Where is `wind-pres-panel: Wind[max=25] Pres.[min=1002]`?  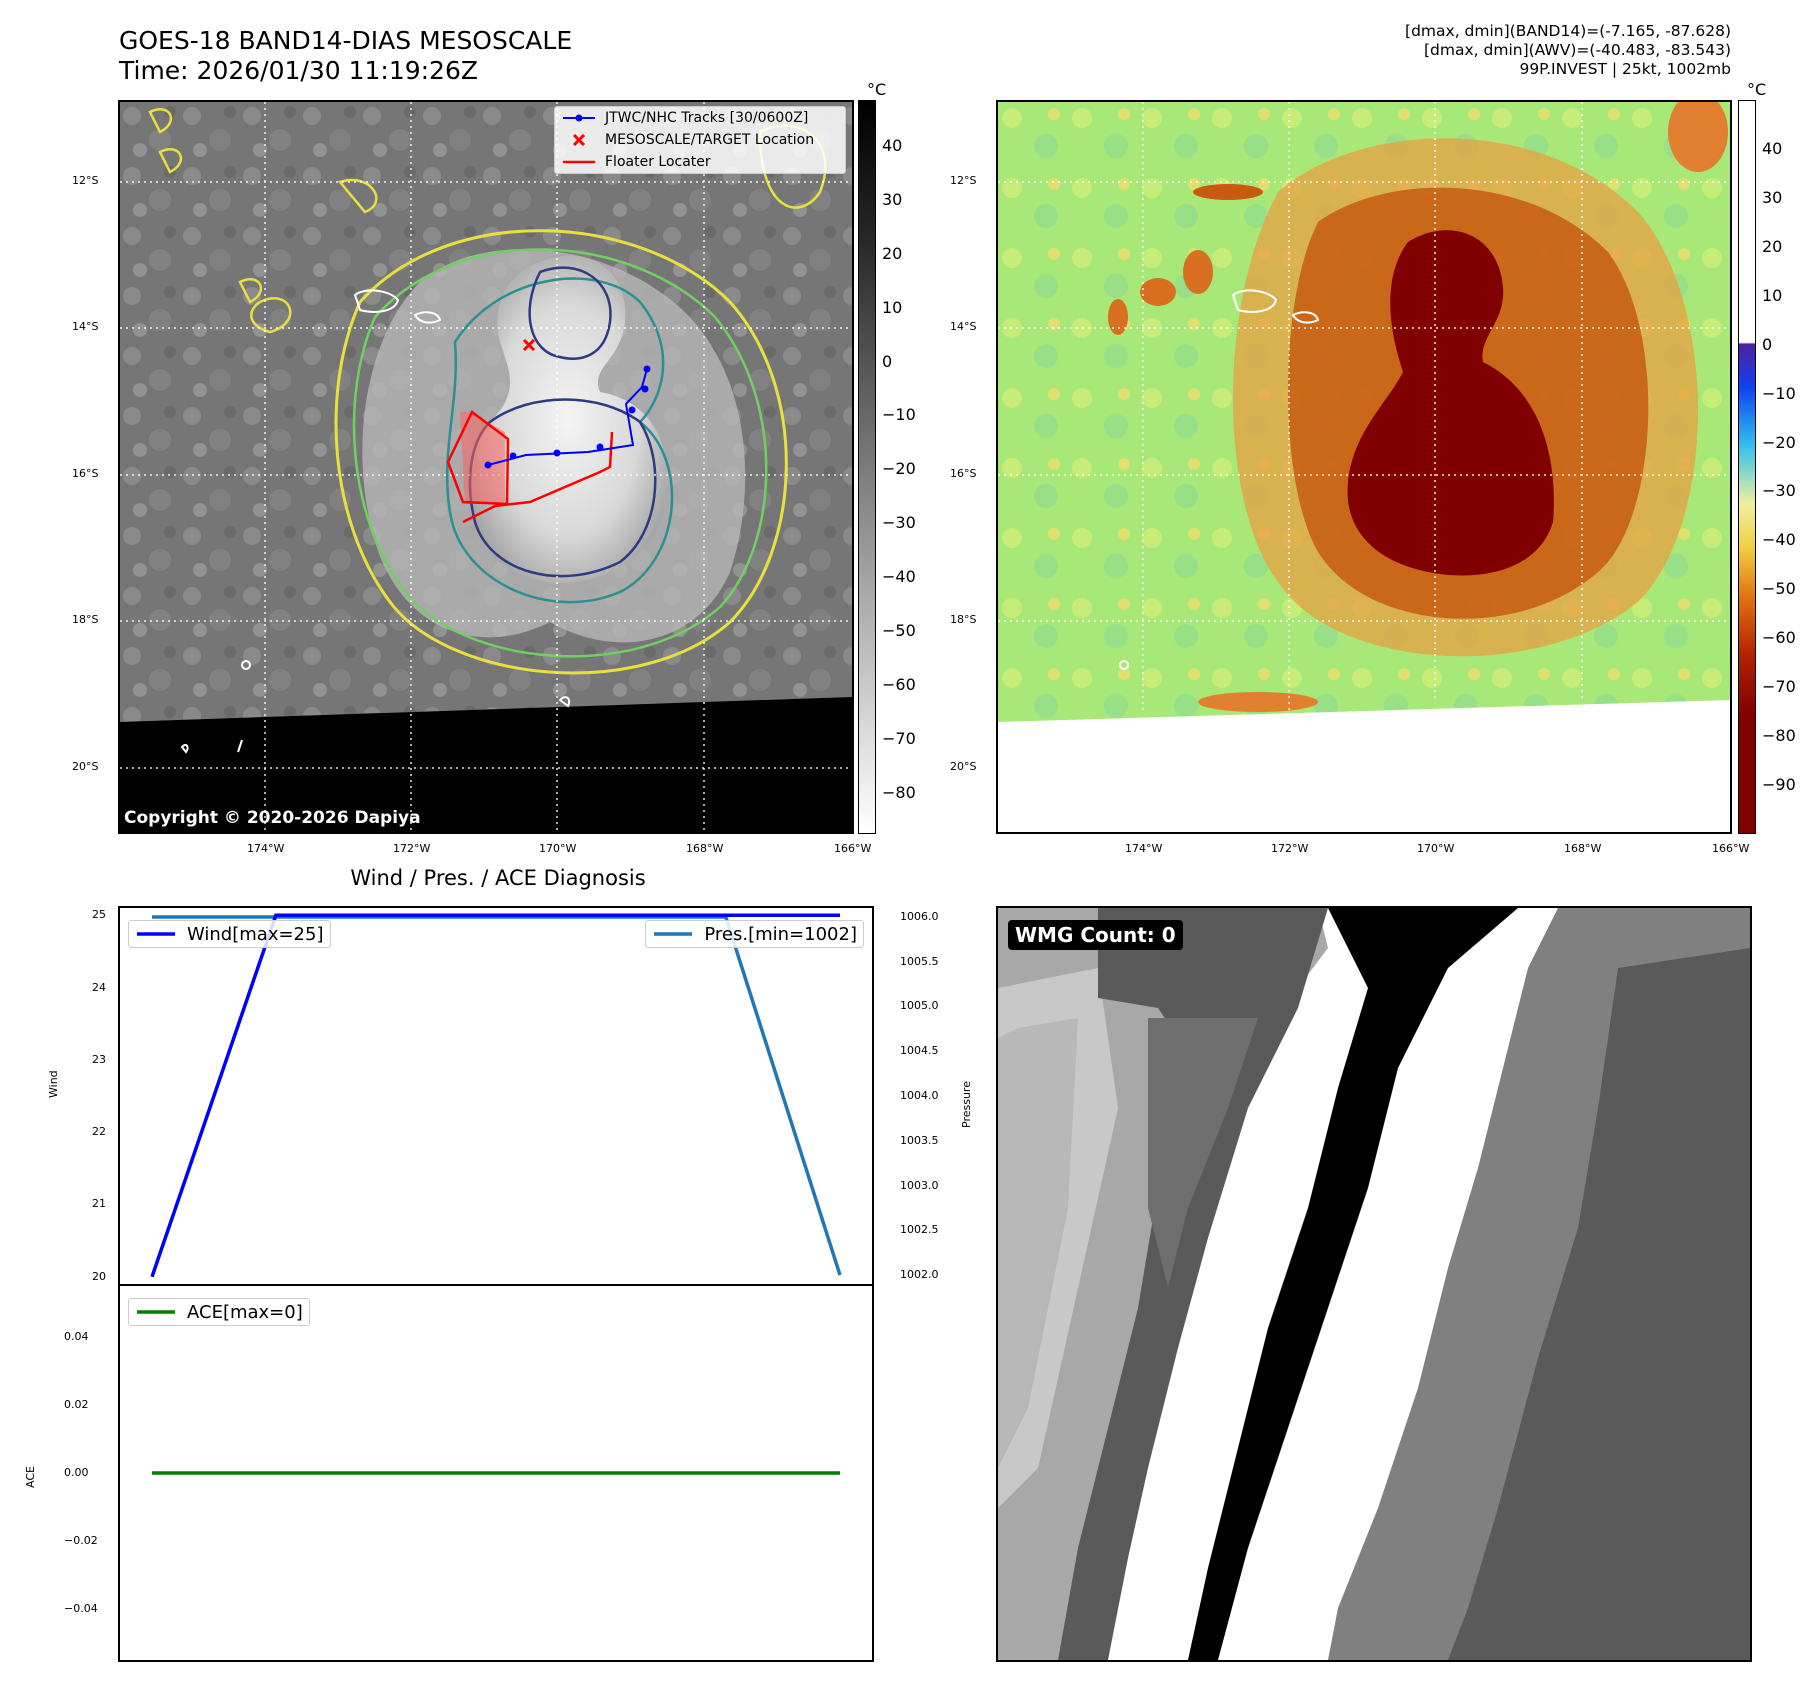
wind-pres-panel: Wind[max=25] Pres.[min=1002] is located at coordinates (496, 1096).